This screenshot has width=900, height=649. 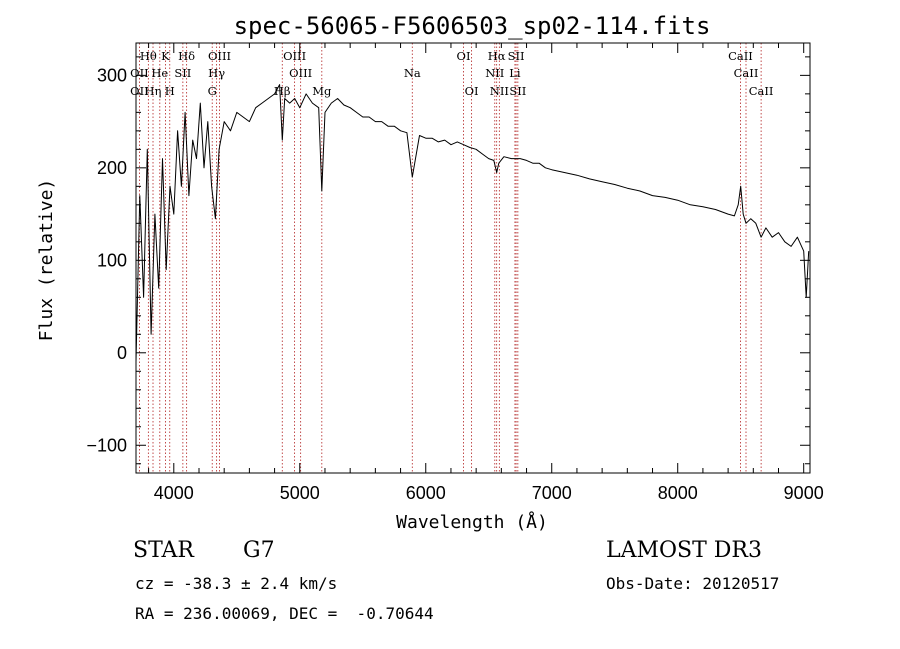 What do you see at coordinates (412, 73) in the screenshot?
I see `spectral-line-label: Na` at bounding box center [412, 73].